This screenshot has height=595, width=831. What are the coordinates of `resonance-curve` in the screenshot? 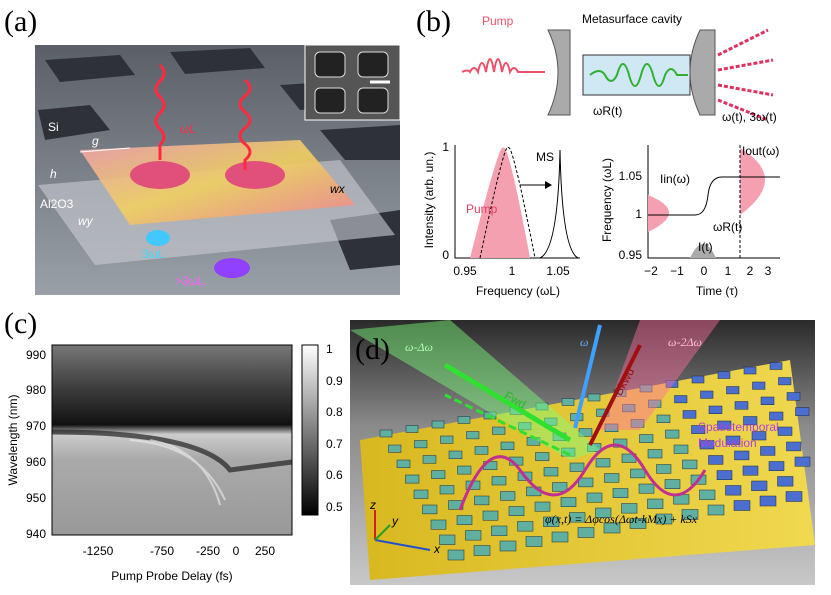 It's located at (714, 196).